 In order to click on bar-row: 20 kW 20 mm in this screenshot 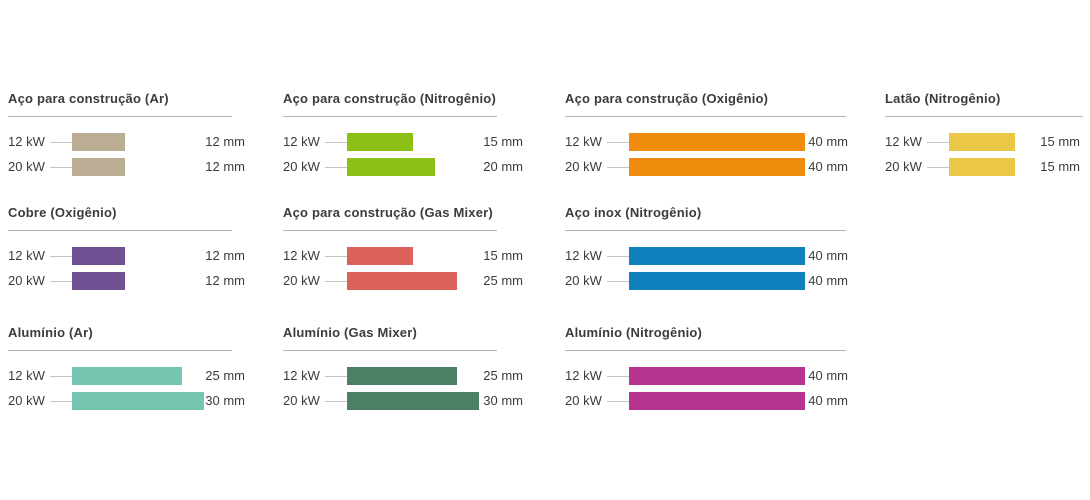, I will do `click(403, 167)`.